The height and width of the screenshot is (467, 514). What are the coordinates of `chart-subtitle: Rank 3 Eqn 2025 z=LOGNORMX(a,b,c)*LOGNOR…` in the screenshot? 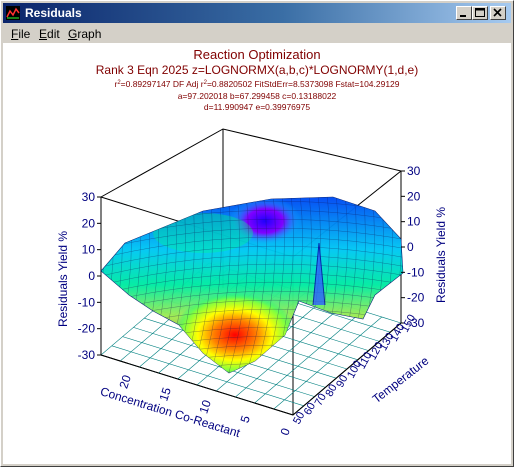 It's located at (257, 70).